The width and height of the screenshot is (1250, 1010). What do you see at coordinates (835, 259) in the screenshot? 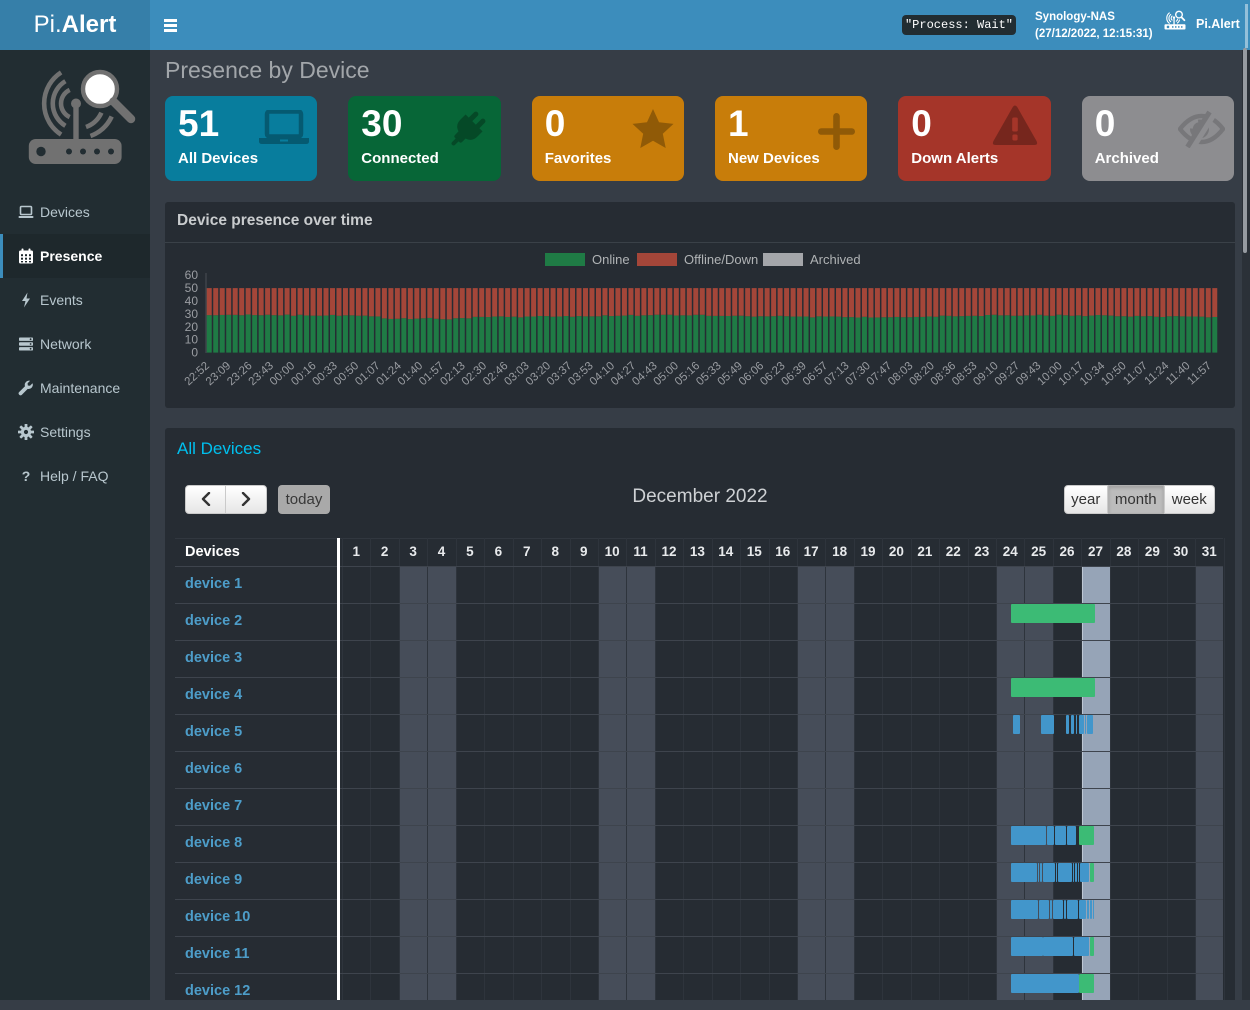
I see `svg-text: Archived` at bounding box center [835, 259].